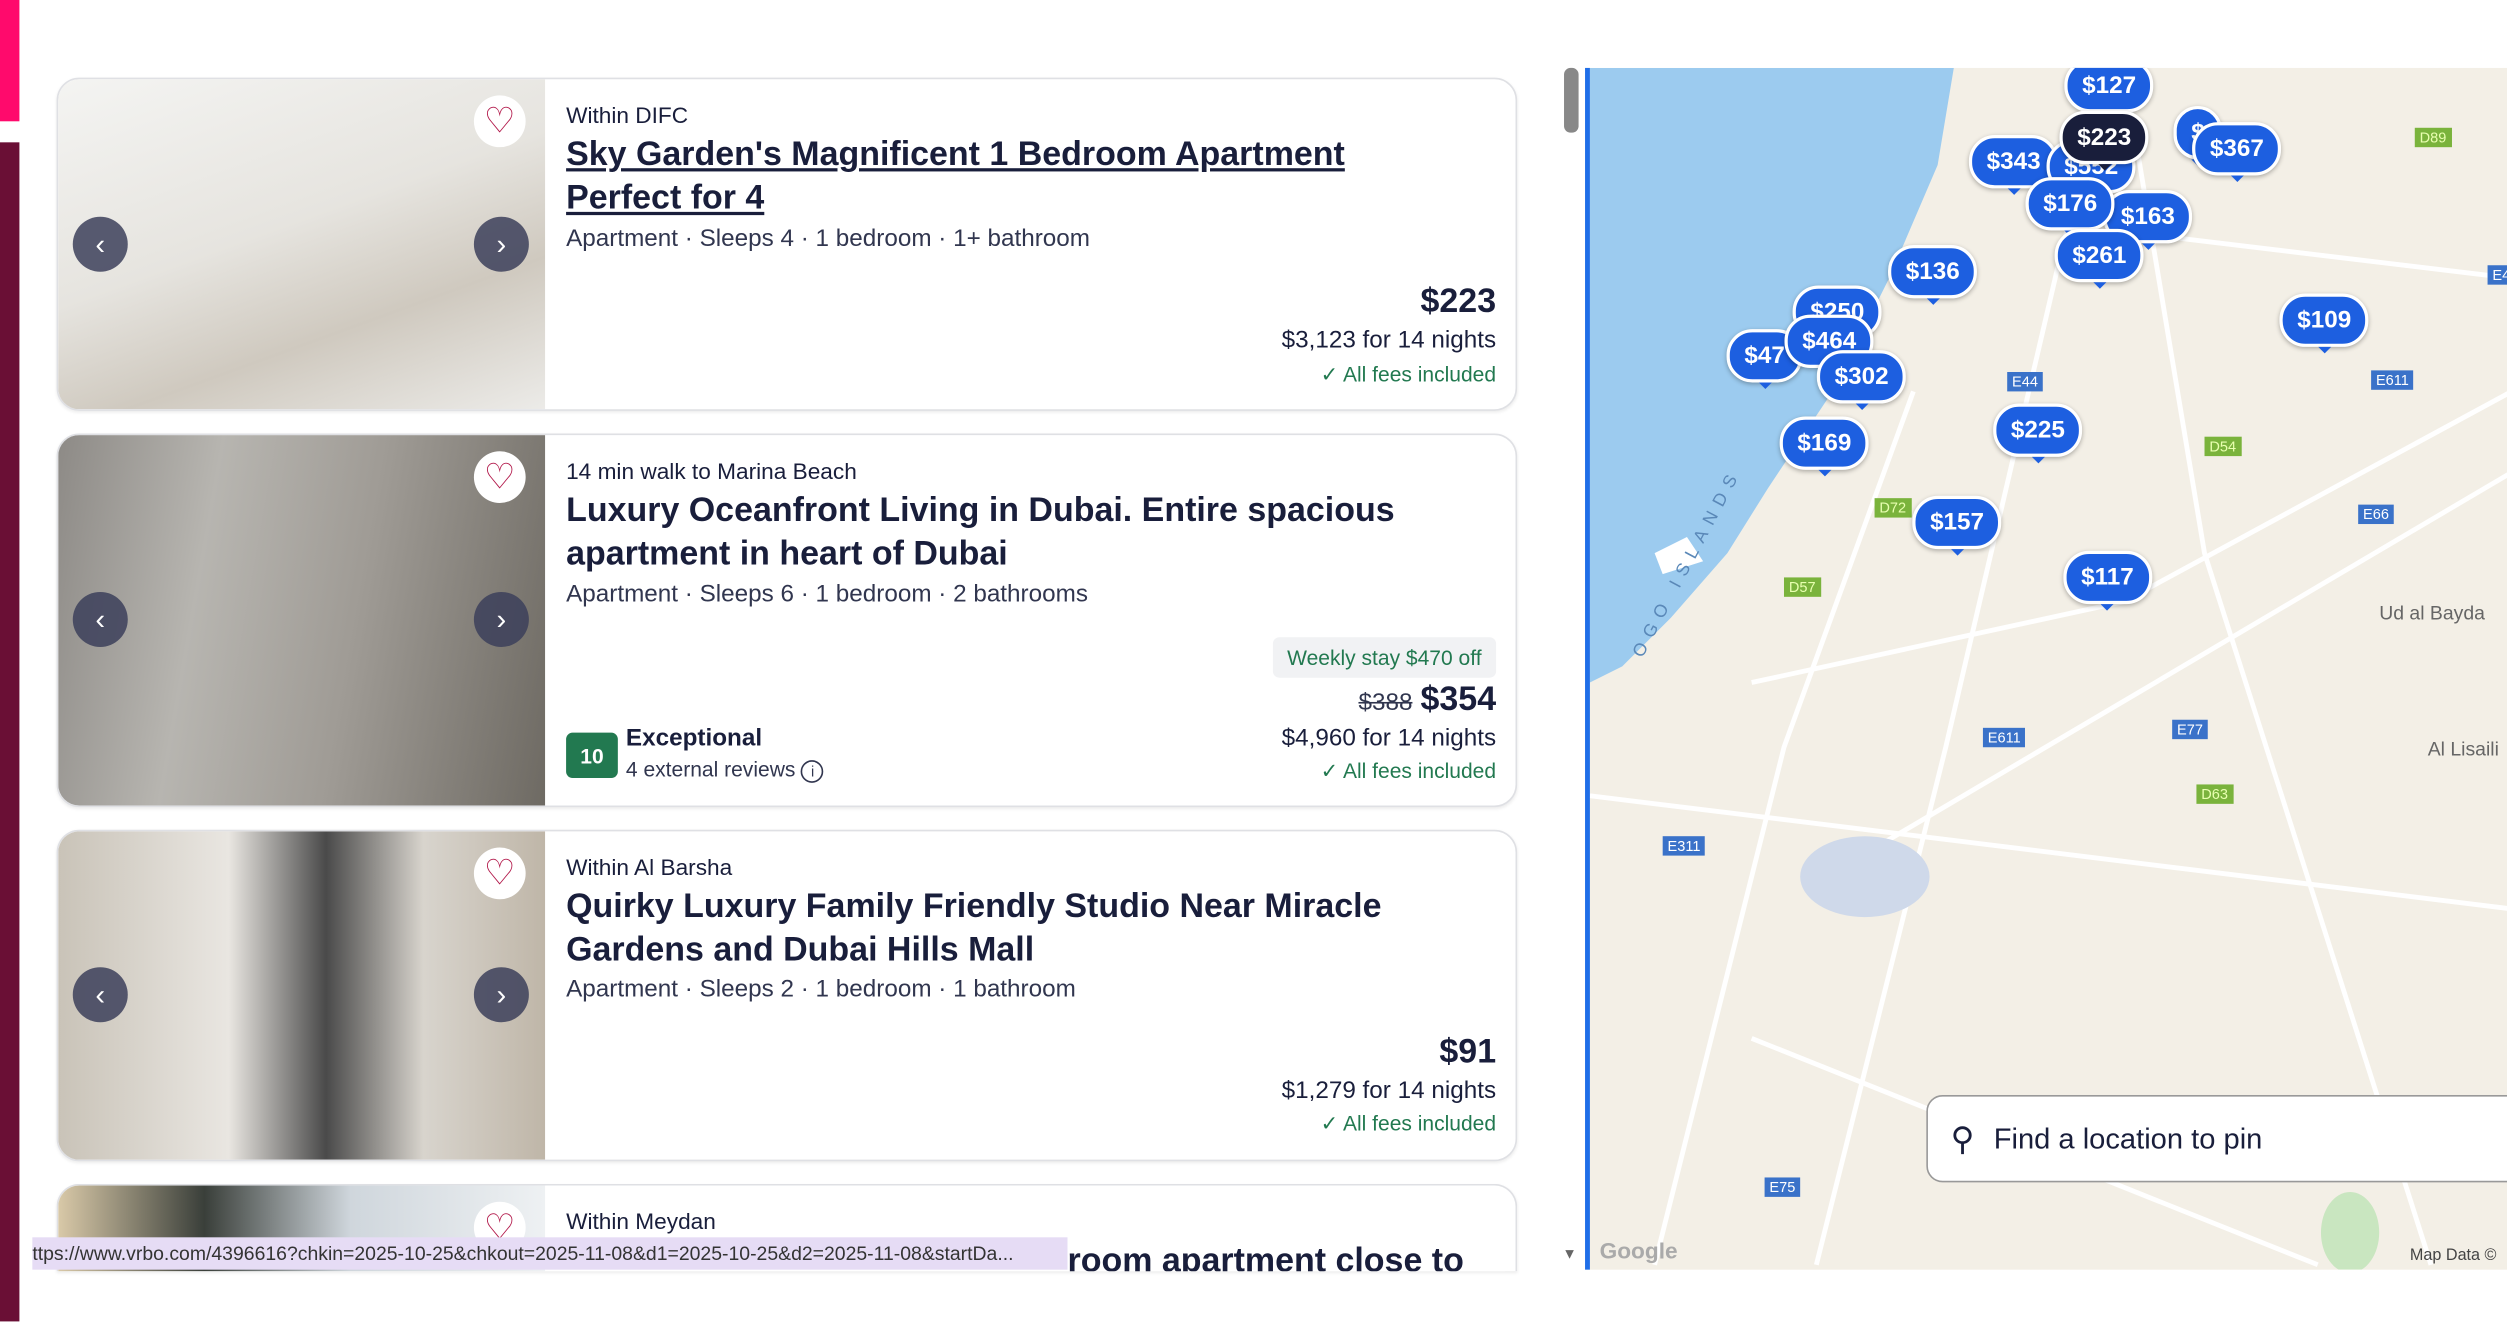  I want to click on listing-title: room apartment close to, so click(1265, 1257).